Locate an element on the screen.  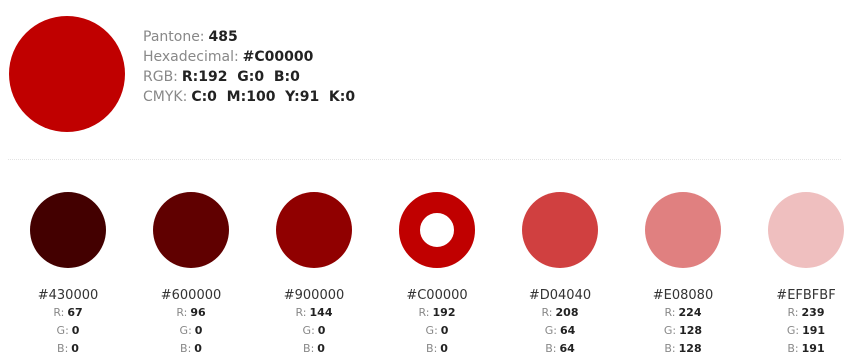
red-value: 208 is located at coordinates (567, 312).